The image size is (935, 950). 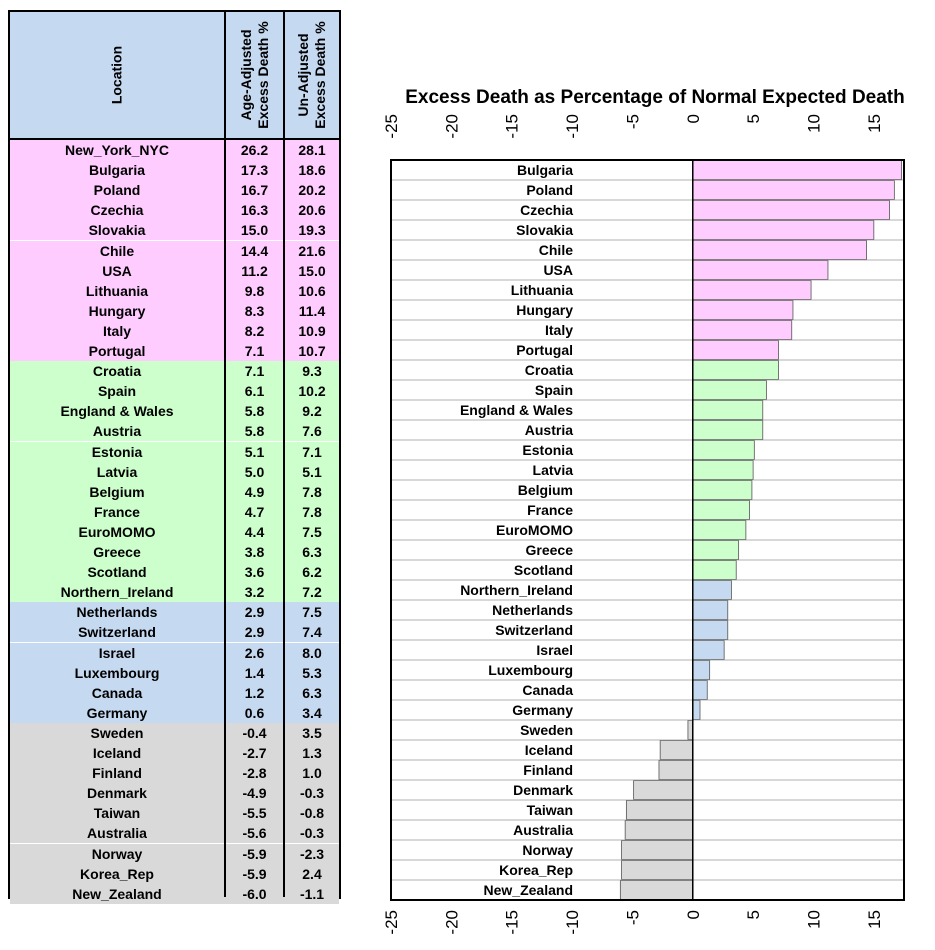 What do you see at coordinates (254, 310) in the screenshot?
I see `cell-age-adjusted: 8.3` at bounding box center [254, 310].